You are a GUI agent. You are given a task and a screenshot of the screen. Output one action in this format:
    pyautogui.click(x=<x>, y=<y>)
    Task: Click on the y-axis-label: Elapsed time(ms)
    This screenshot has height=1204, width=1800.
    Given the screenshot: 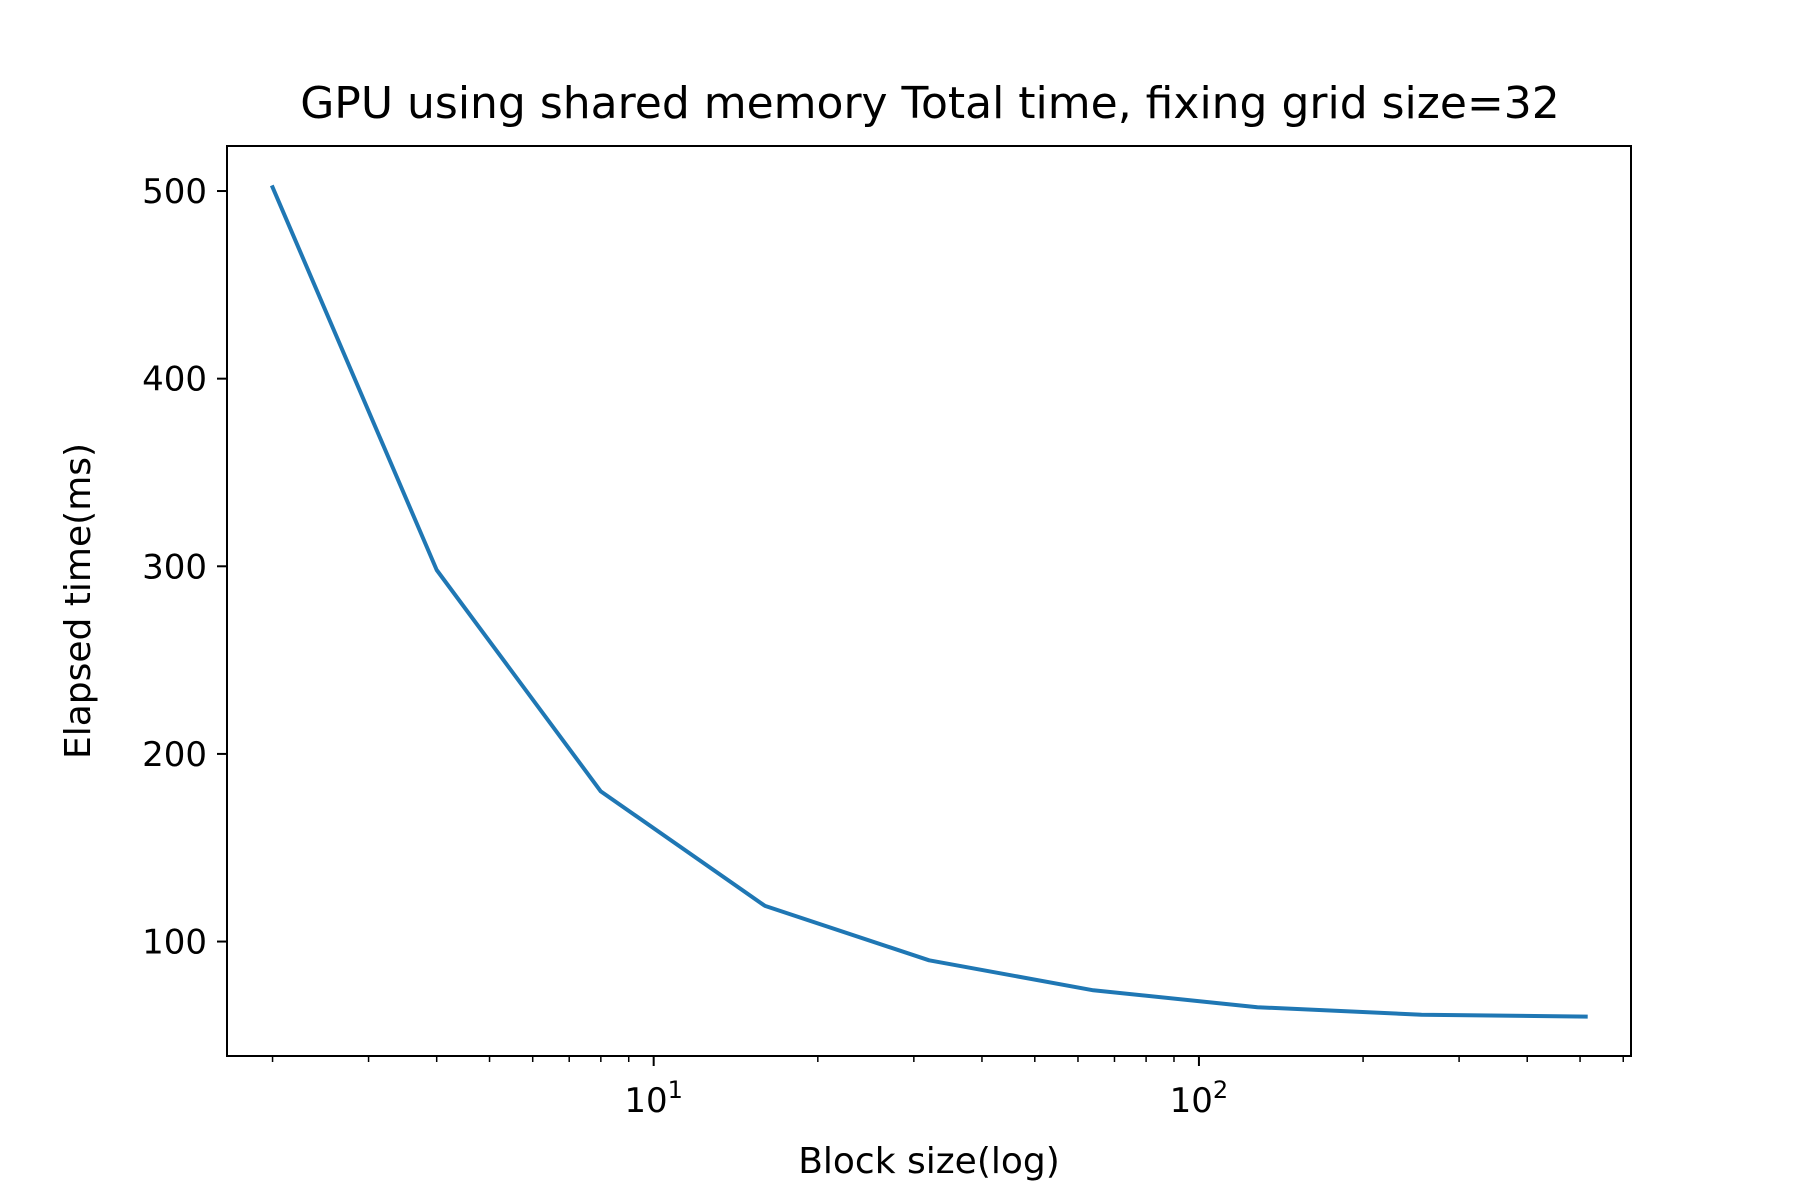 What is the action you would take?
    pyautogui.click(x=78, y=601)
    